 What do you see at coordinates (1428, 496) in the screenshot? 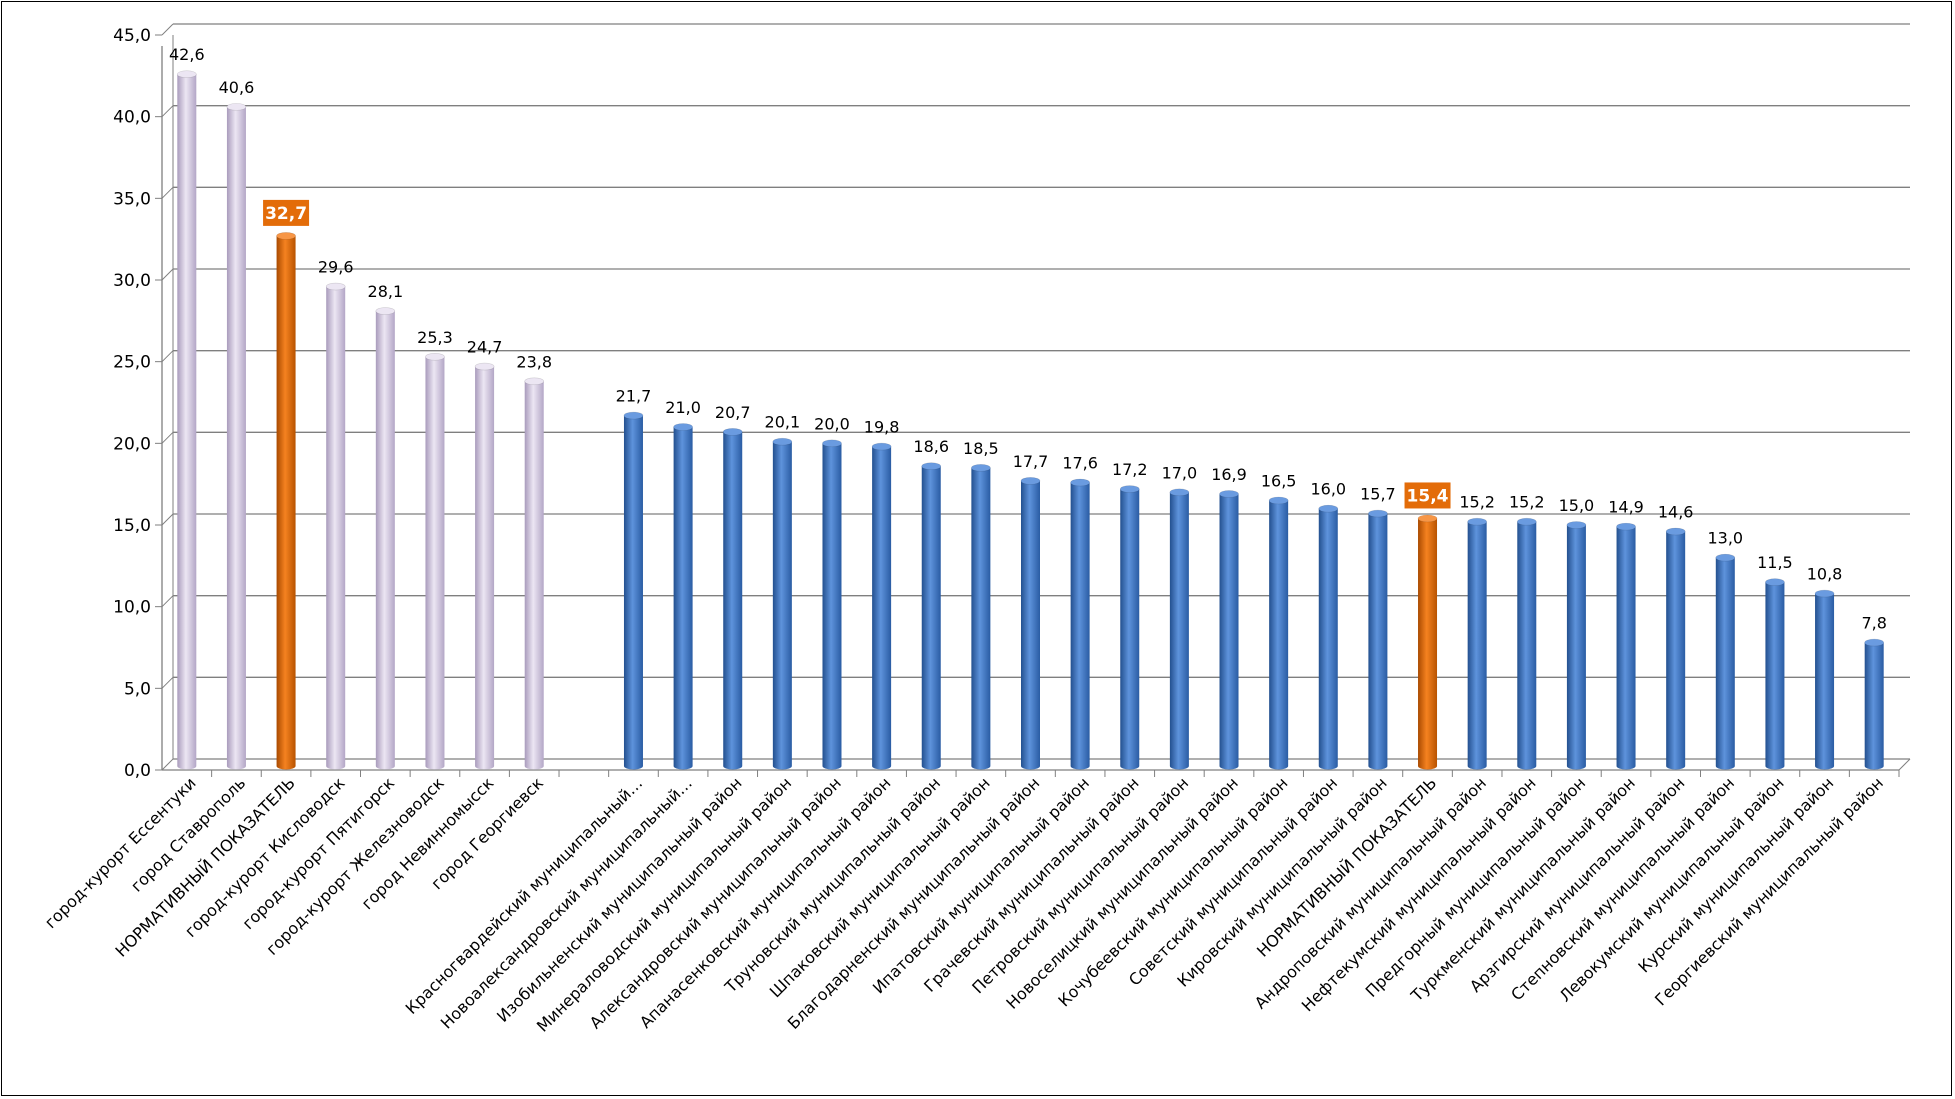
I see `data-label: 15,4` at bounding box center [1428, 496].